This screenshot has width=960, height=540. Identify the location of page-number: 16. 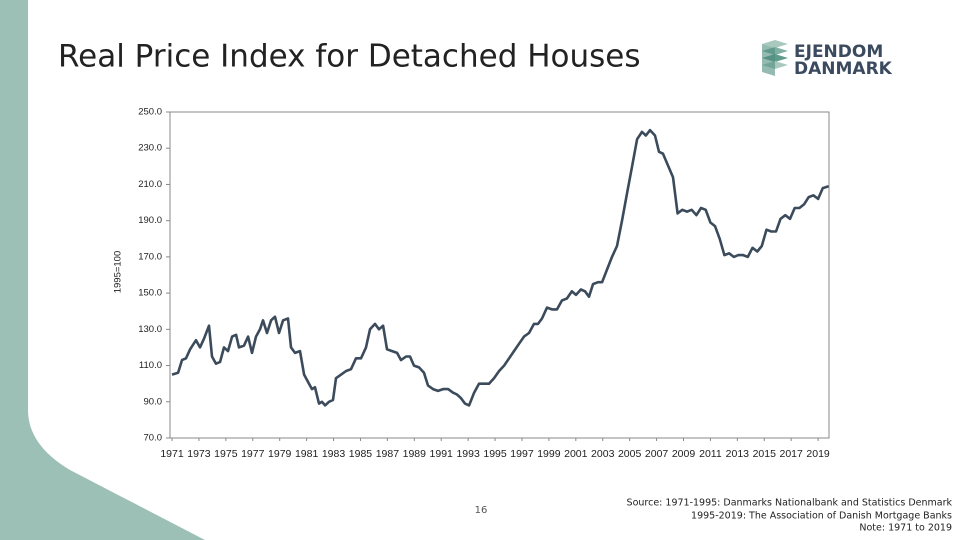
(481, 510).